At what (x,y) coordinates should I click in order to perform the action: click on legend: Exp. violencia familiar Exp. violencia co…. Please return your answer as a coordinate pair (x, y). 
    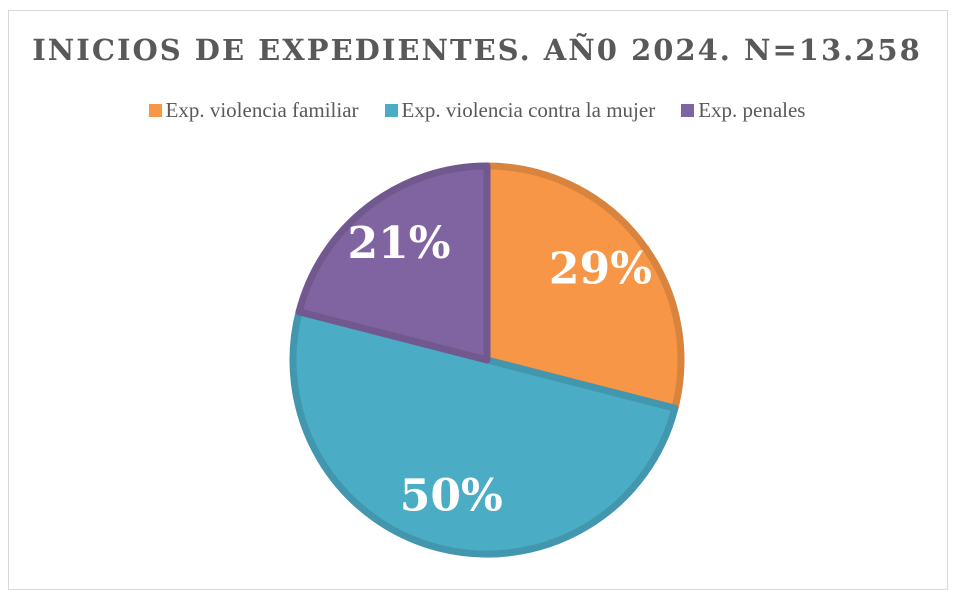
    Looking at the image, I should click on (477, 110).